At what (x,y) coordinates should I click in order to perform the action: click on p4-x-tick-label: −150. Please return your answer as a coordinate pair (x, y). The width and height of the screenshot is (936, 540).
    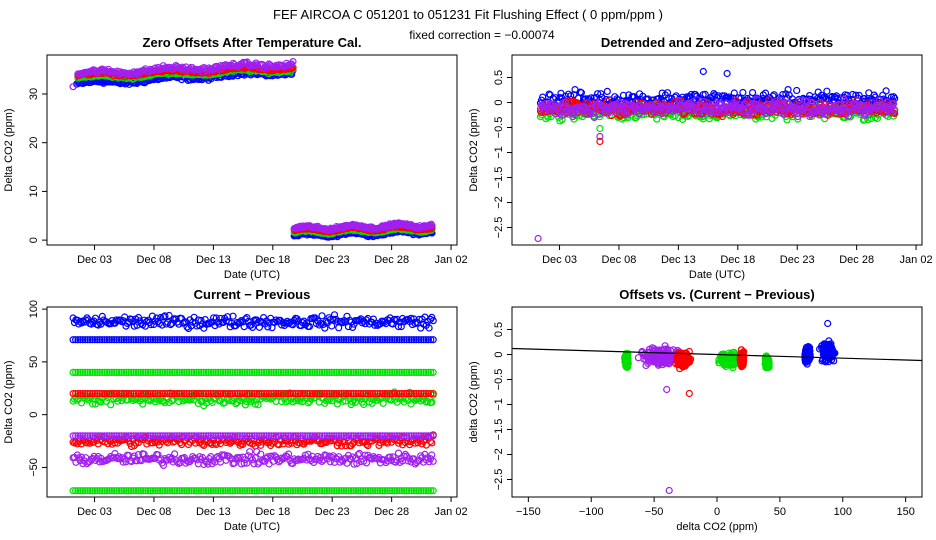
    Looking at the image, I should click on (528, 512).